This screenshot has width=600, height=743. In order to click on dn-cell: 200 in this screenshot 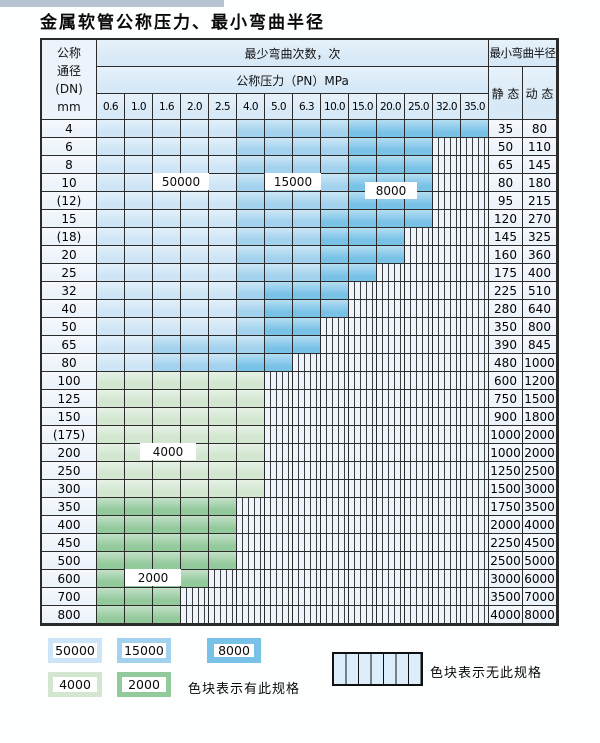, I will do `click(69, 453)`.